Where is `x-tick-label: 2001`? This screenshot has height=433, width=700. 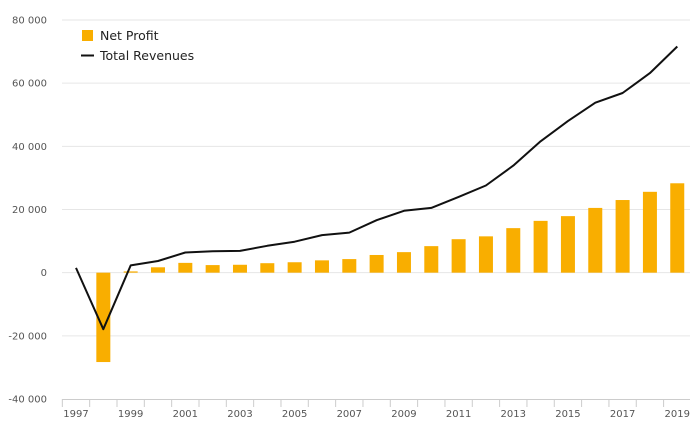
x-tick-label: 2001 is located at coordinates (185, 414).